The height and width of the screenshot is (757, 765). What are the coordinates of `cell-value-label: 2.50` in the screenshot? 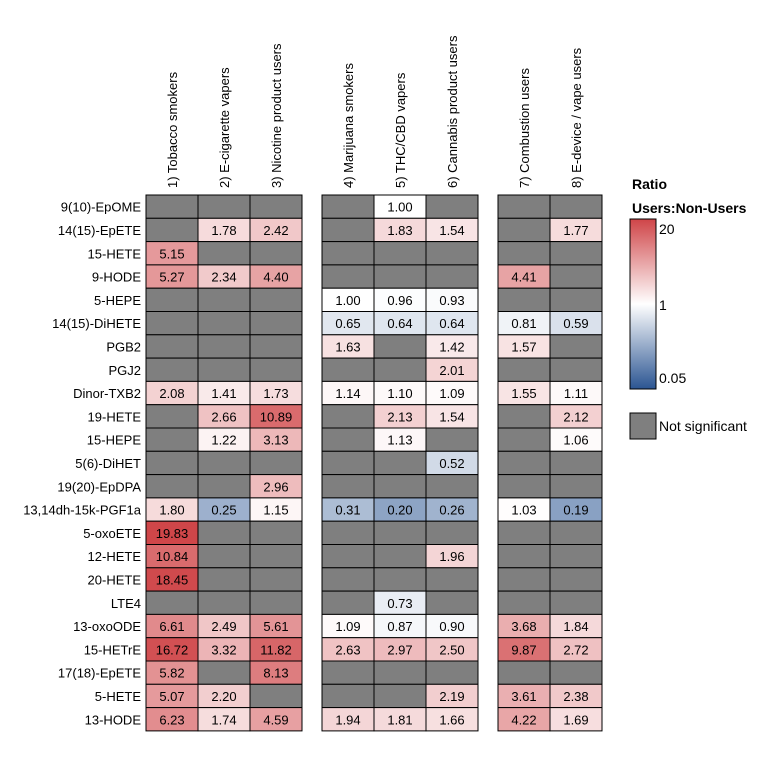 It's located at (451, 649).